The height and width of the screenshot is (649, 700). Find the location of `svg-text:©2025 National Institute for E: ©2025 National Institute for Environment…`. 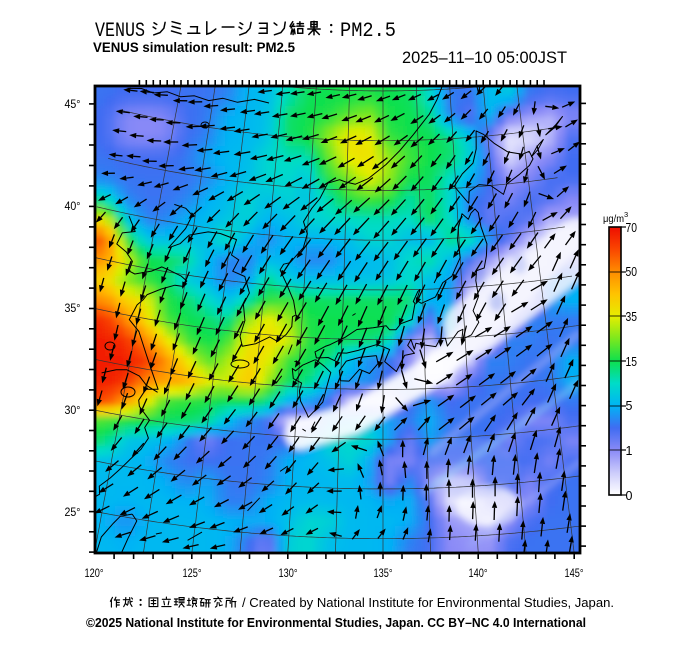

svg-text:©2025 National Institute for E: ©2025 National Institute for Environment… is located at coordinates (336, 622).